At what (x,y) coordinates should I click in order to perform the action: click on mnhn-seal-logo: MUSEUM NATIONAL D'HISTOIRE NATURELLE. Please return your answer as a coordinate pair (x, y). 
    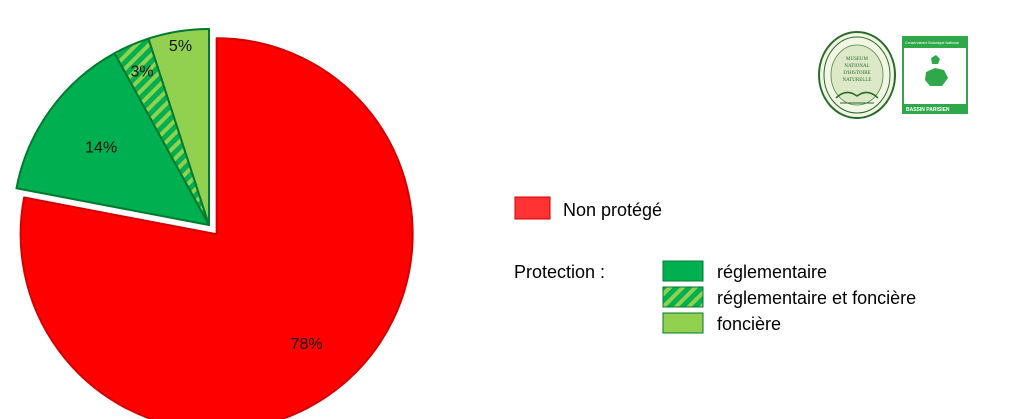
    Looking at the image, I should click on (857, 75).